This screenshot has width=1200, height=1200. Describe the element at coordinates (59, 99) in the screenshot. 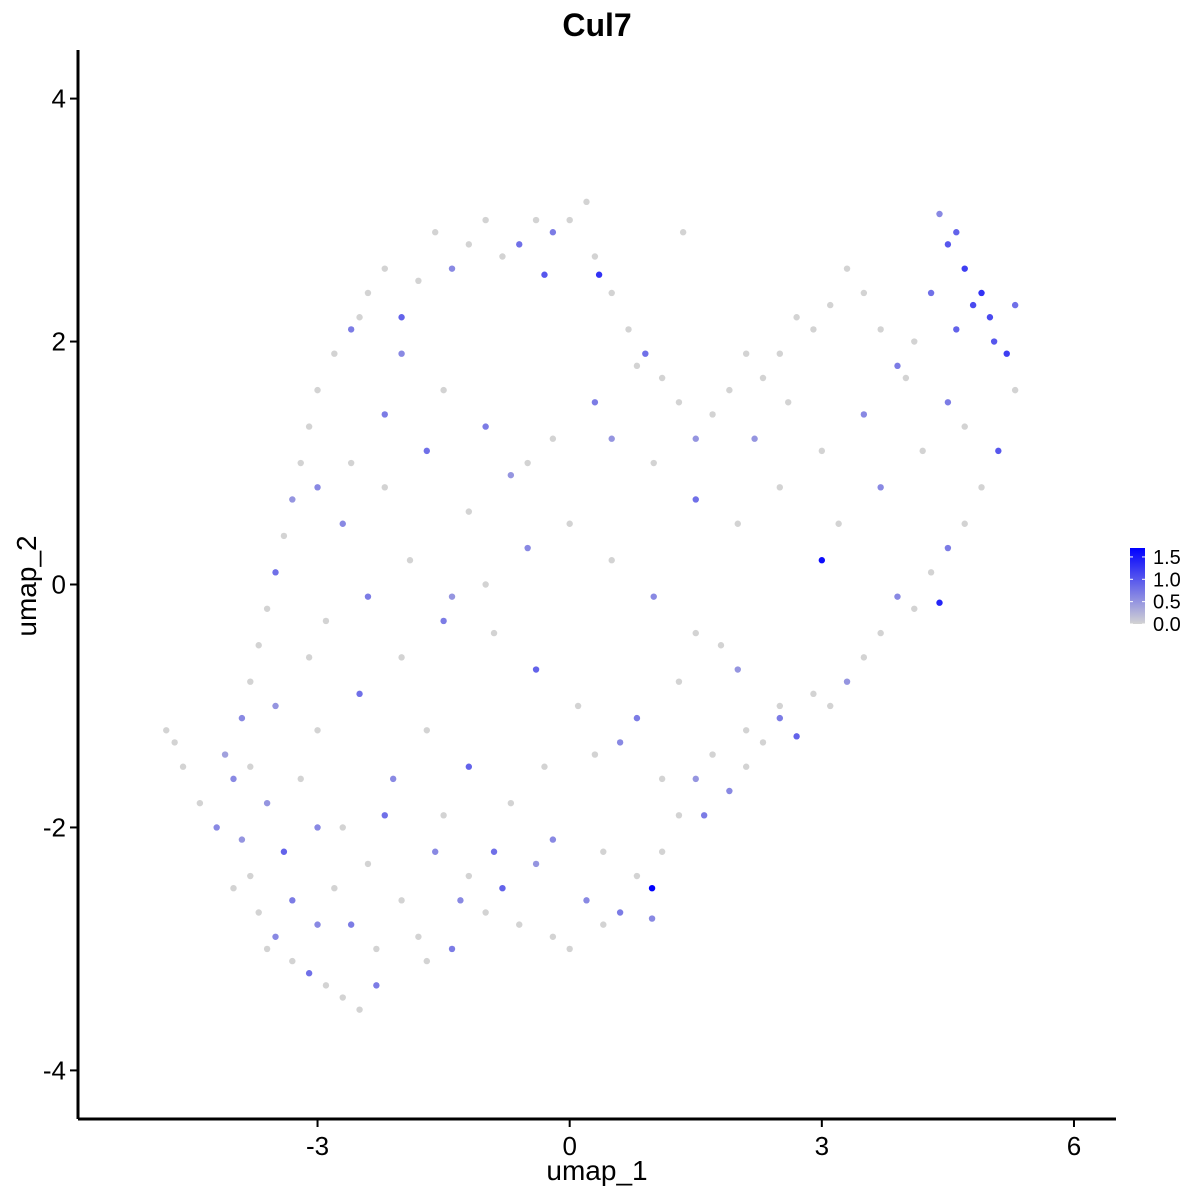

I see `y-tick-label: 4` at that location.